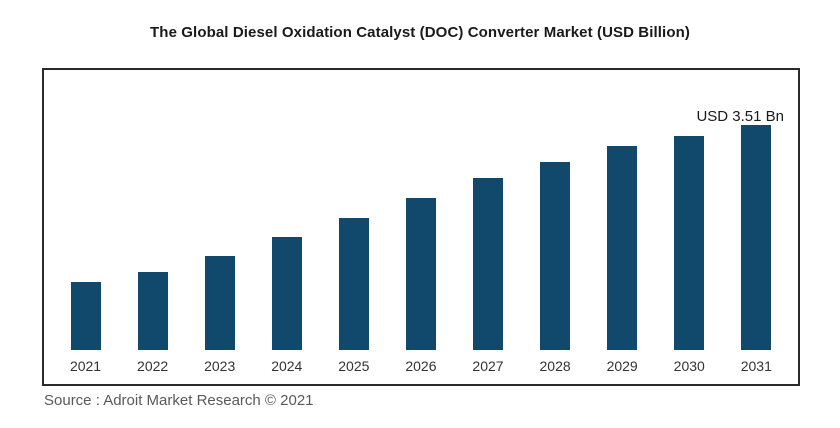 The width and height of the screenshot is (840, 428). I want to click on bar-column: 2027, so click(488, 227).